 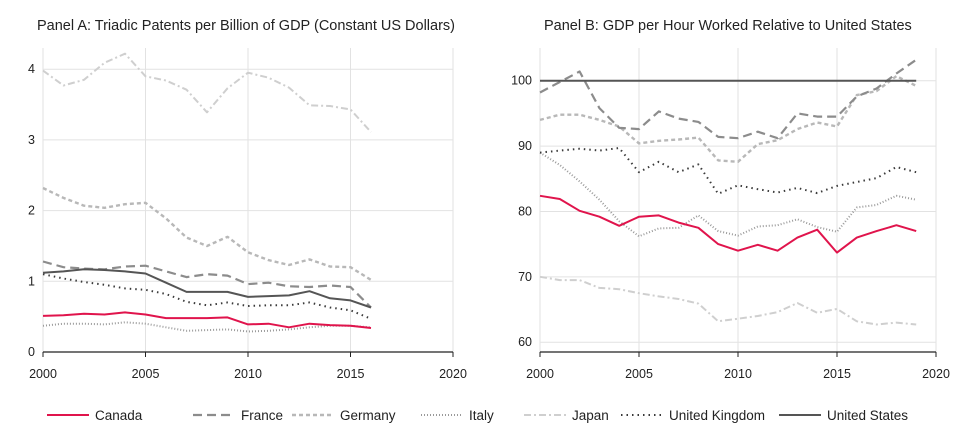 What do you see at coordinates (207, 320) in the screenshot?
I see `panel-a-series-canada` at bounding box center [207, 320].